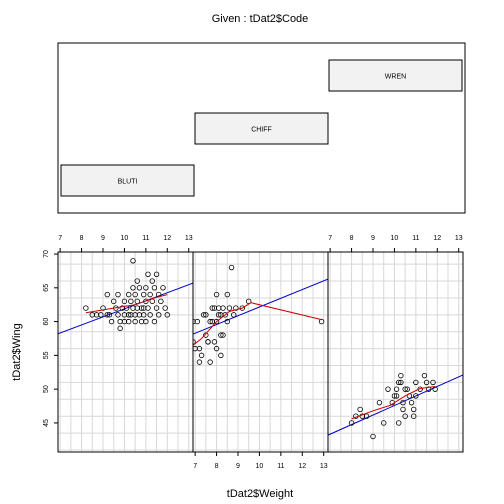 The height and width of the screenshot is (504, 504). Describe the element at coordinates (46, 355) in the screenshot. I see `y-tick-label: 55` at that location.